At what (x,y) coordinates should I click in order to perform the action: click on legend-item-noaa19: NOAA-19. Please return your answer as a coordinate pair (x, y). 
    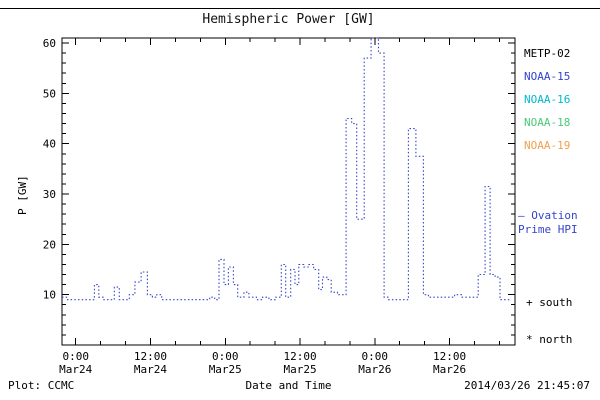
    Looking at the image, I should click on (547, 145).